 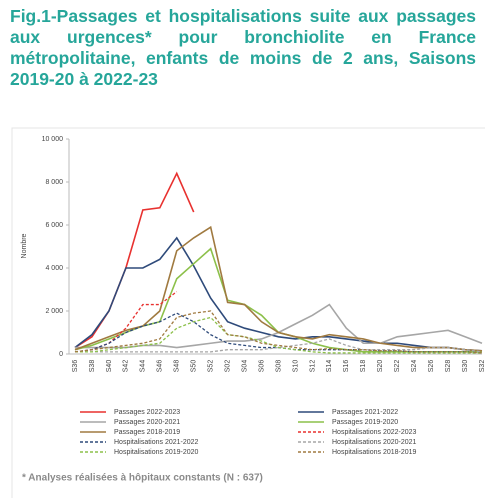 What do you see at coordinates (346, 366) in the screenshot?
I see `x-tick-label: S16` at bounding box center [346, 366].